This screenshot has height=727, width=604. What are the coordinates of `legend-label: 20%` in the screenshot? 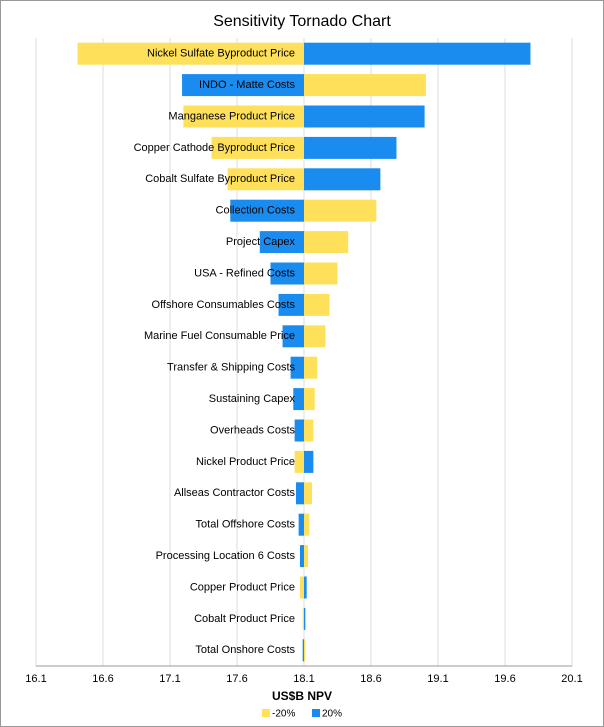 It's located at (332, 714).